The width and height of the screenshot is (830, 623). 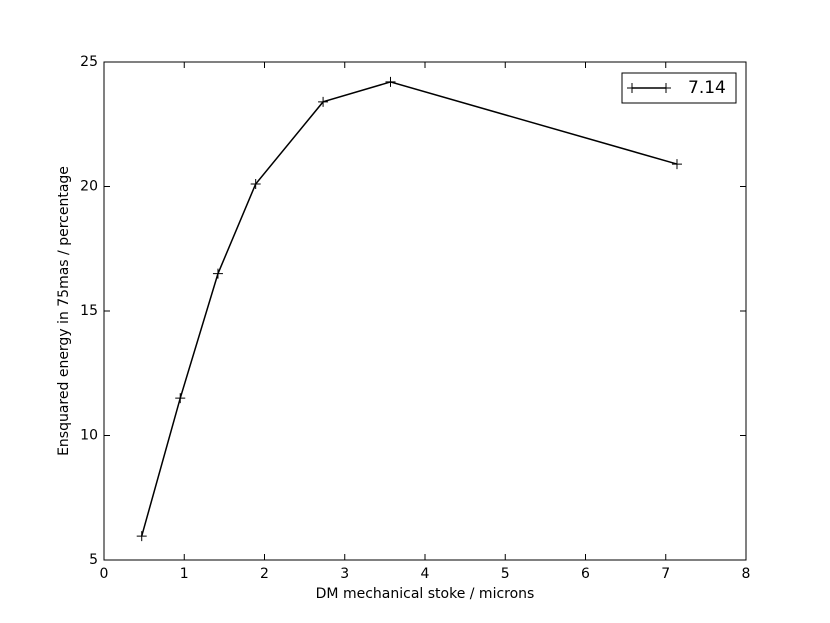 What do you see at coordinates (264, 574) in the screenshot?
I see `x-tick-label: 2` at bounding box center [264, 574].